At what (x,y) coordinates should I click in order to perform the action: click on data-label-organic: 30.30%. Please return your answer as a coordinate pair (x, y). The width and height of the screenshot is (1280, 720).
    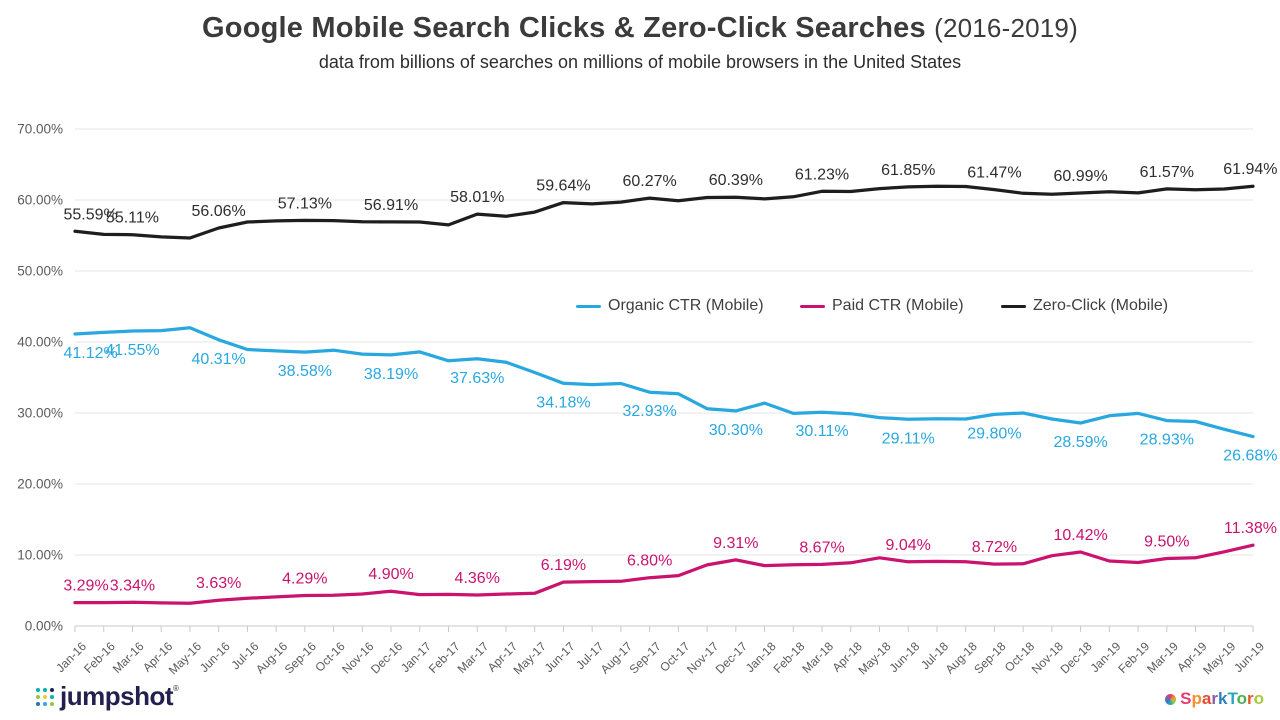
    Looking at the image, I should click on (736, 430).